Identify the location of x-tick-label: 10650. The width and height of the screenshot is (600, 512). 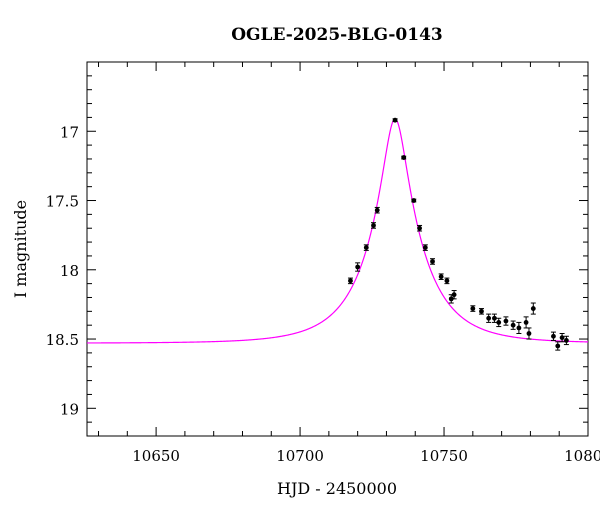
(156, 456).